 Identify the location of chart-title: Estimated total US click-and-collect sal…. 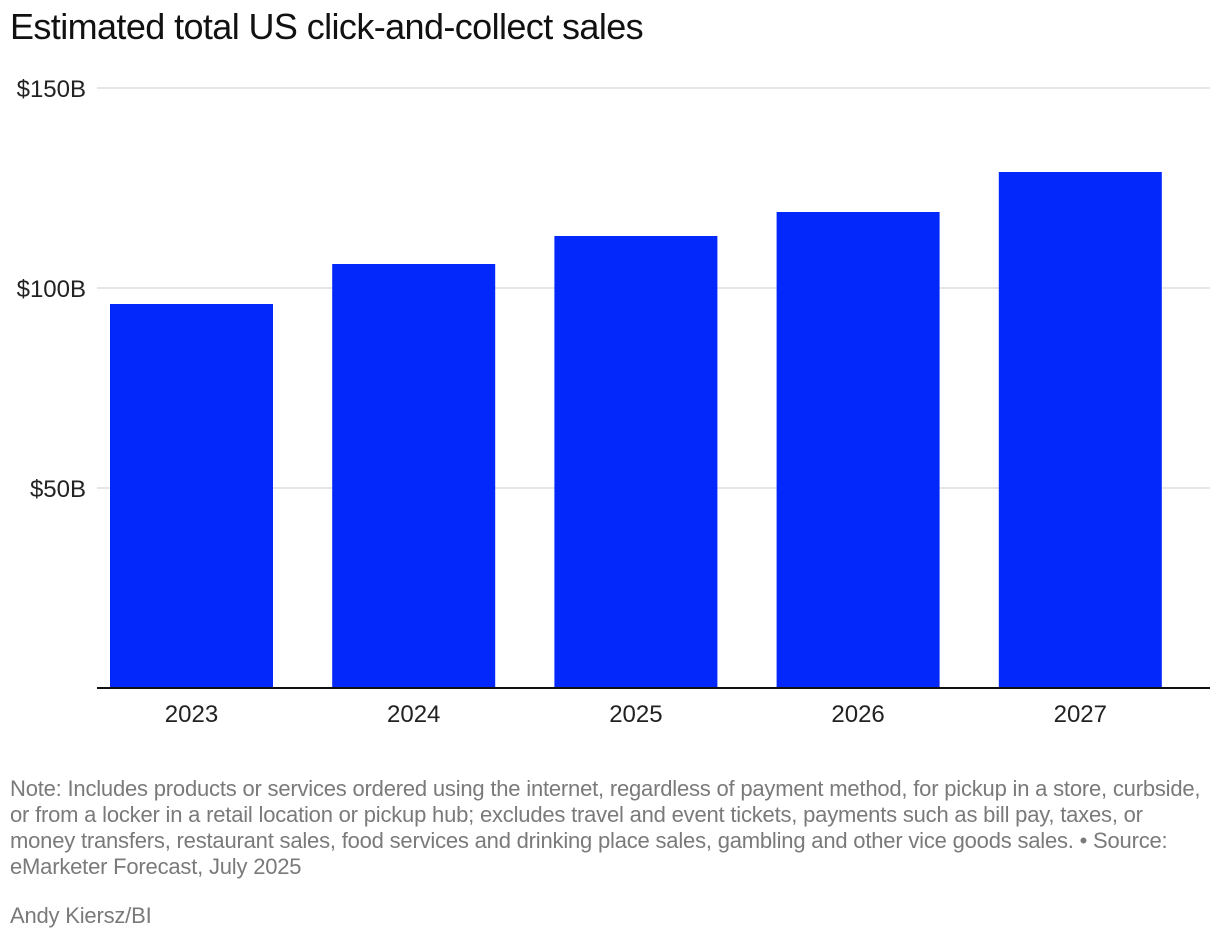
(327, 26).